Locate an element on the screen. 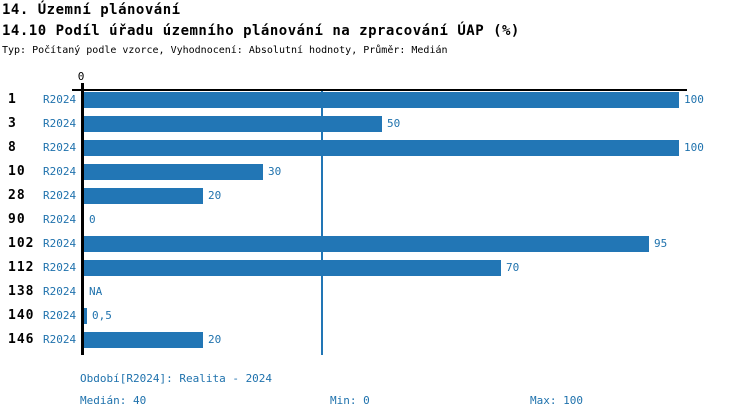 This screenshot has width=750, height=416. row-category-label: 90 is located at coordinates (17, 219).